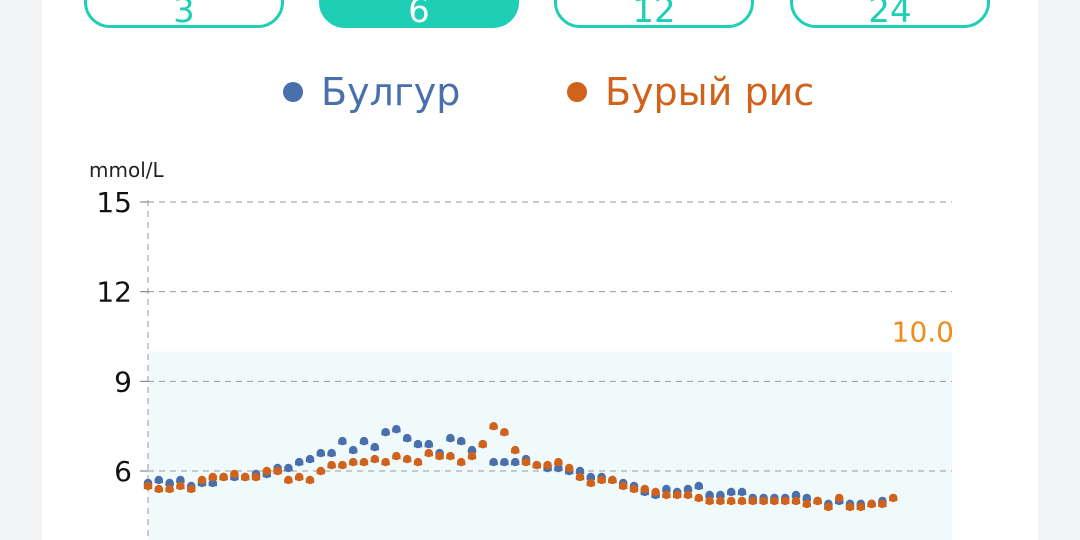  Describe the element at coordinates (126, 170) in the screenshot. I see `y-axis-unit: mmol/L` at that location.